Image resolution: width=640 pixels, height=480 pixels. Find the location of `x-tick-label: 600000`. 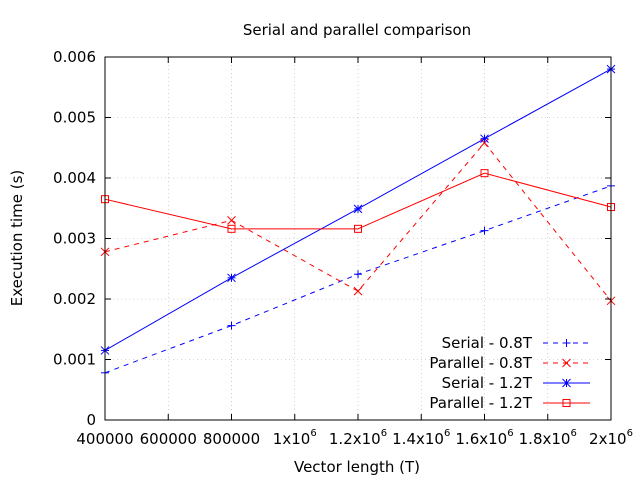

x-tick-label: 600000 is located at coordinates (168, 439).